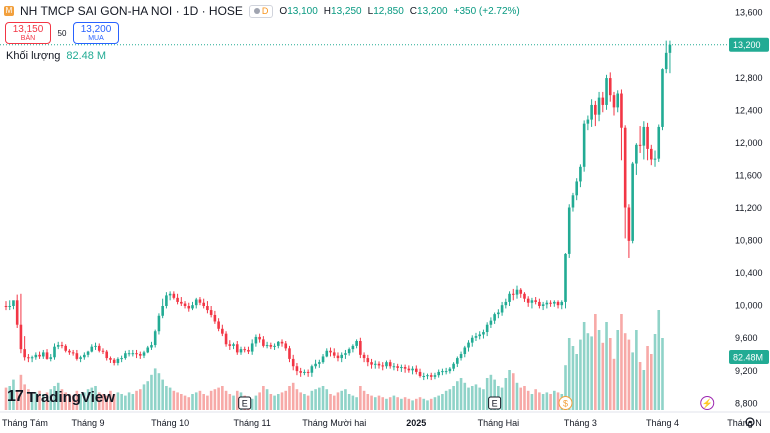  I want to click on chart-settings, so click(750, 422).